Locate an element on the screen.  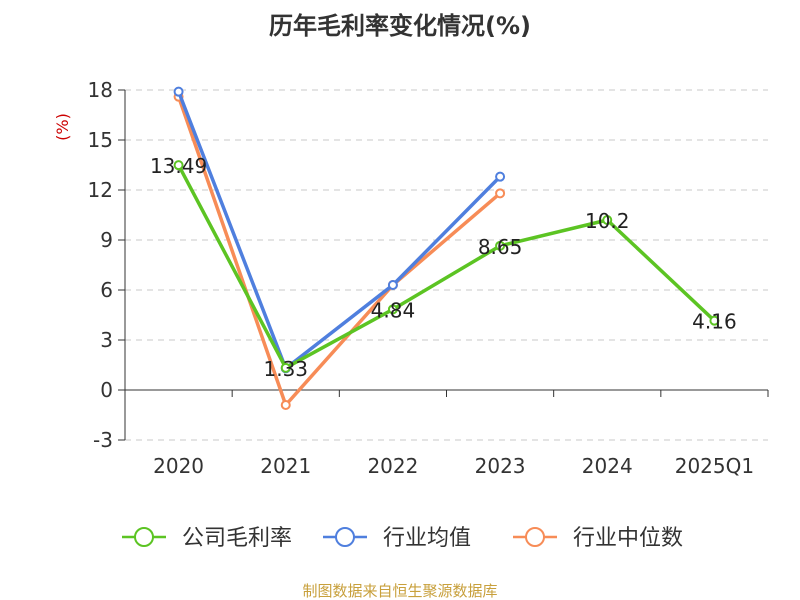
data-label: 4.84 is located at coordinates (393, 310).